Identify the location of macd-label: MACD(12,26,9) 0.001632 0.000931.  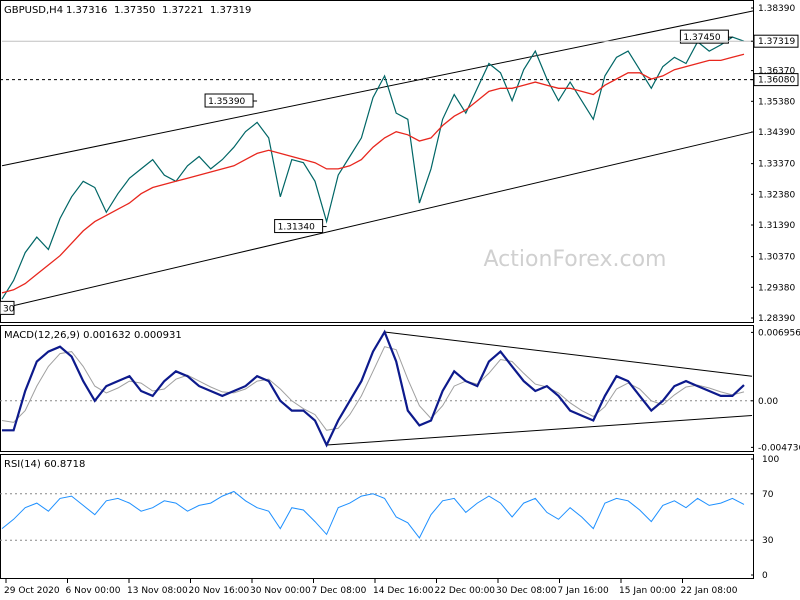
(93, 335).